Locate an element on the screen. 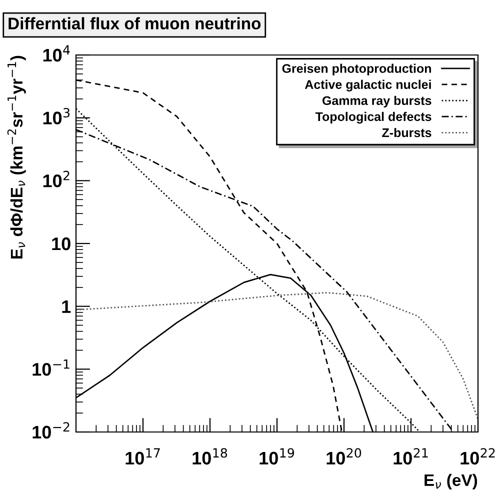  x-tick-label: 10$^{18}$ is located at coordinates (210, 456).